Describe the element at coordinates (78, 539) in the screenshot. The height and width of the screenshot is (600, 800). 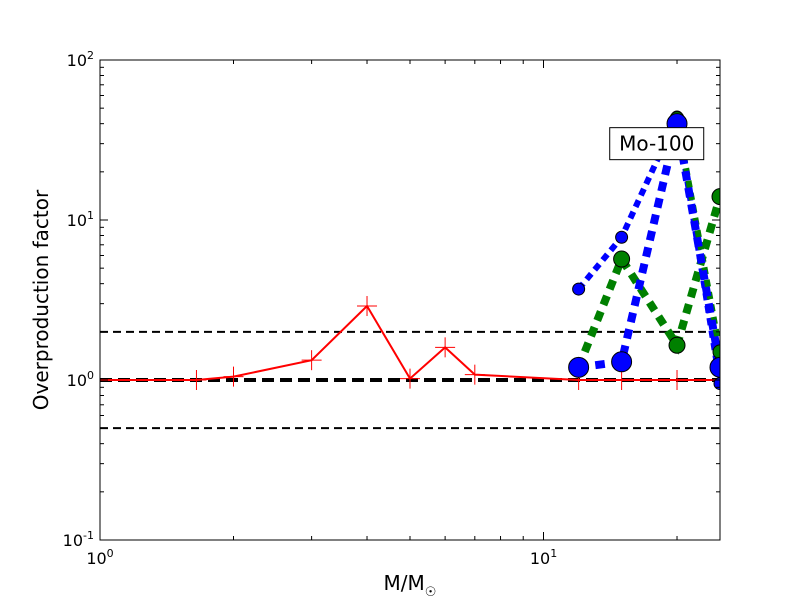
I see `y-tick-label: 10⁻¹` at that location.